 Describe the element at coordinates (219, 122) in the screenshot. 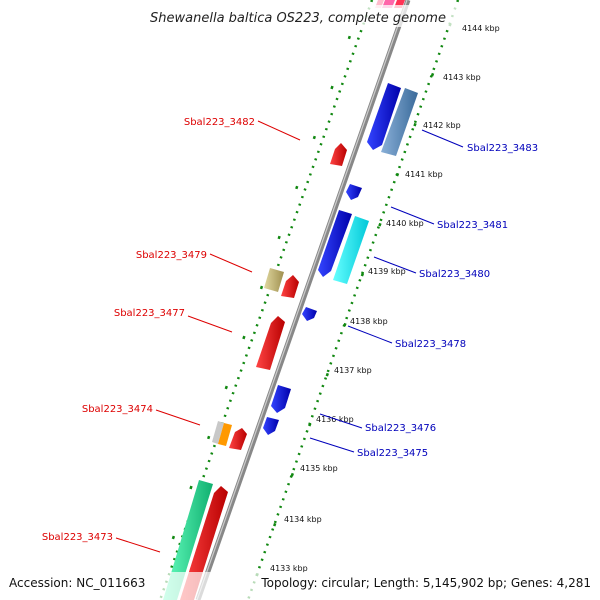

I see `gene-label-sbal223-3482: Sbal223_3482` at that location.